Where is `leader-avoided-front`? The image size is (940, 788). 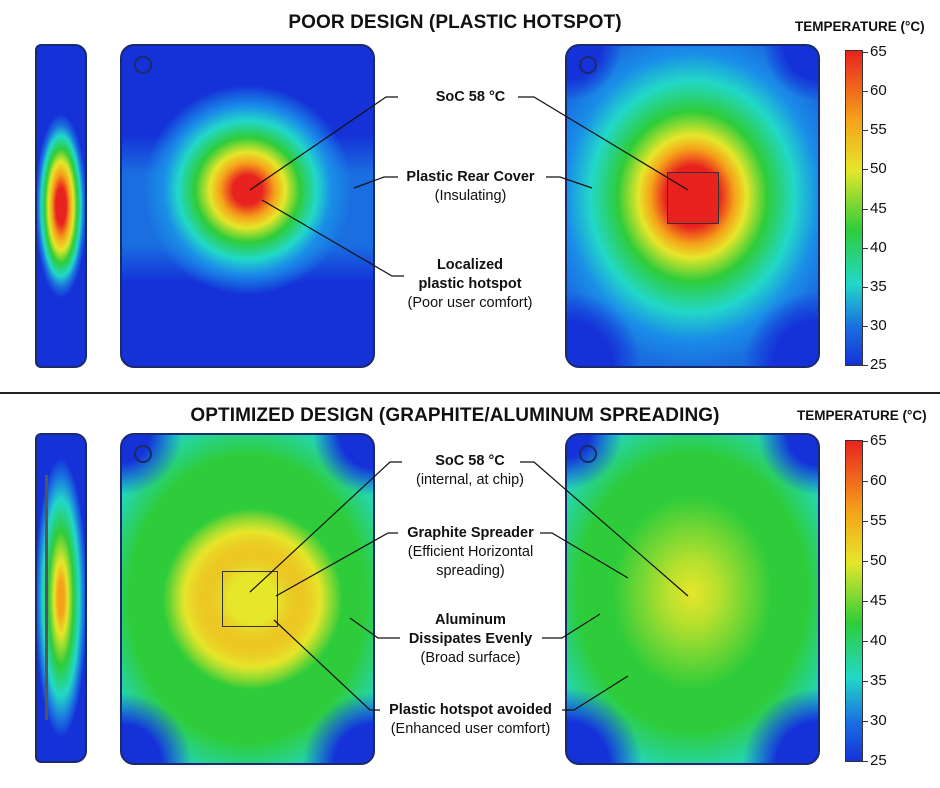
leader-avoided-front is located at coordinates (595, 693).